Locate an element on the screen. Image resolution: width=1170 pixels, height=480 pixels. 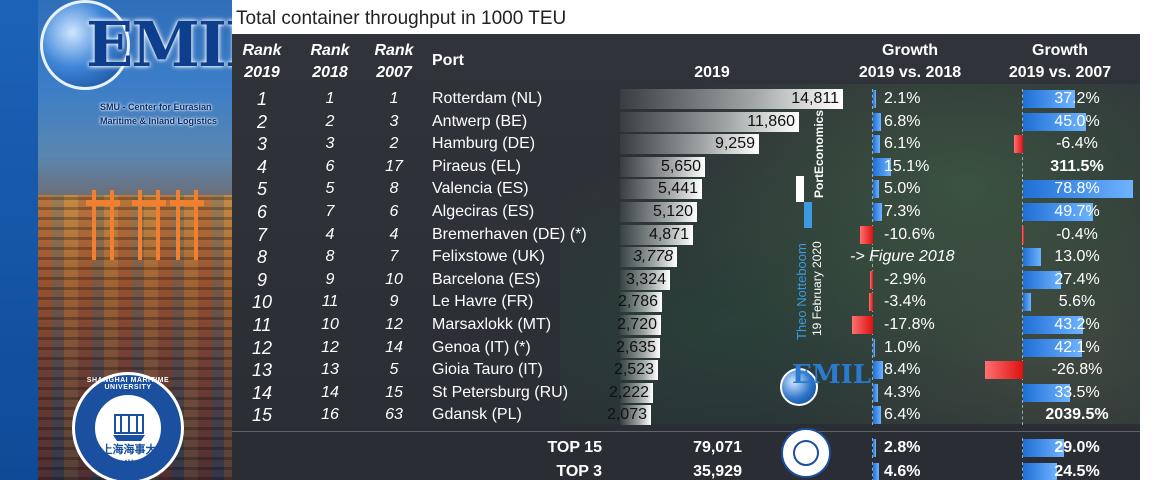
table-row: 11 10 12 Marsaxlokk (MT) 2,720 -17.8% 43.2% is located at coordinates (686, 325).